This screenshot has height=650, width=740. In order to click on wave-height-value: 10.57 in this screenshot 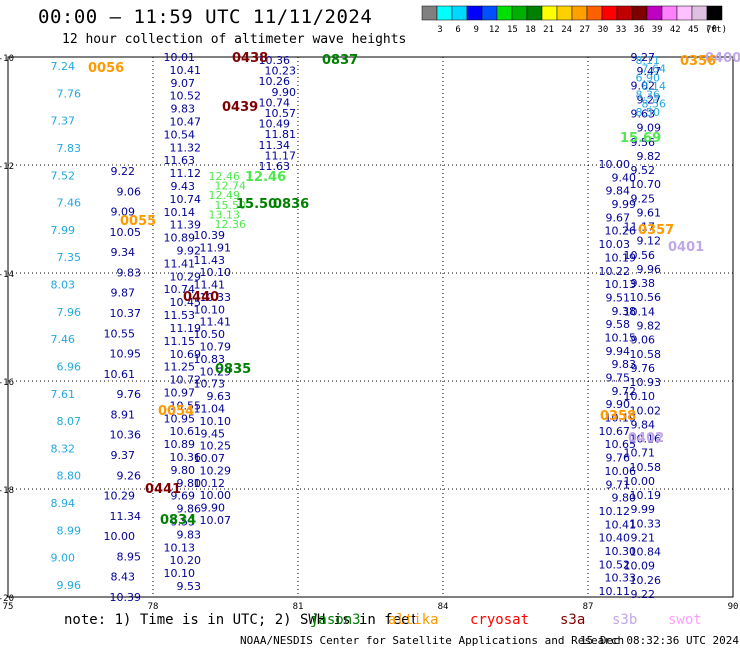, I will do `click(281, 113)`.